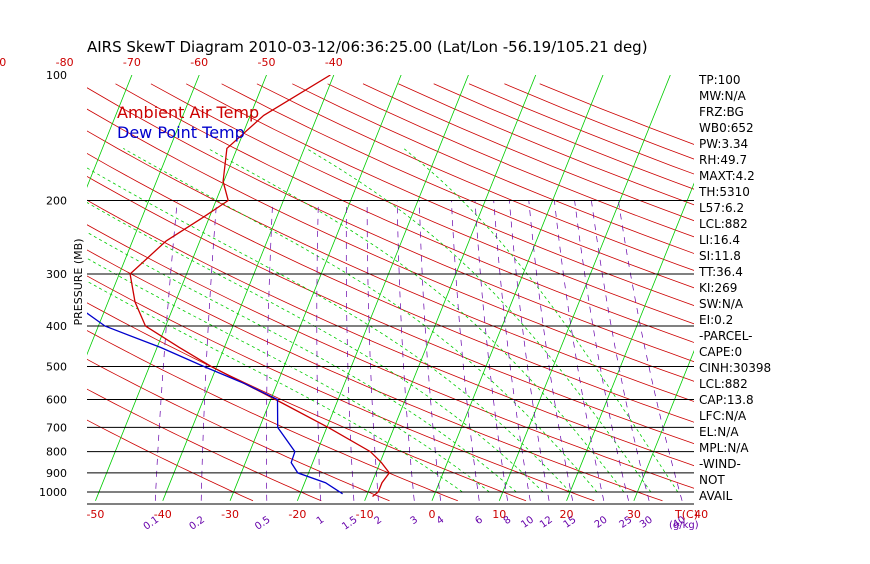  Describe the element at coordinates (3, 62) in the screenshot. I see `top-temp-tick-label: -90` at that location.